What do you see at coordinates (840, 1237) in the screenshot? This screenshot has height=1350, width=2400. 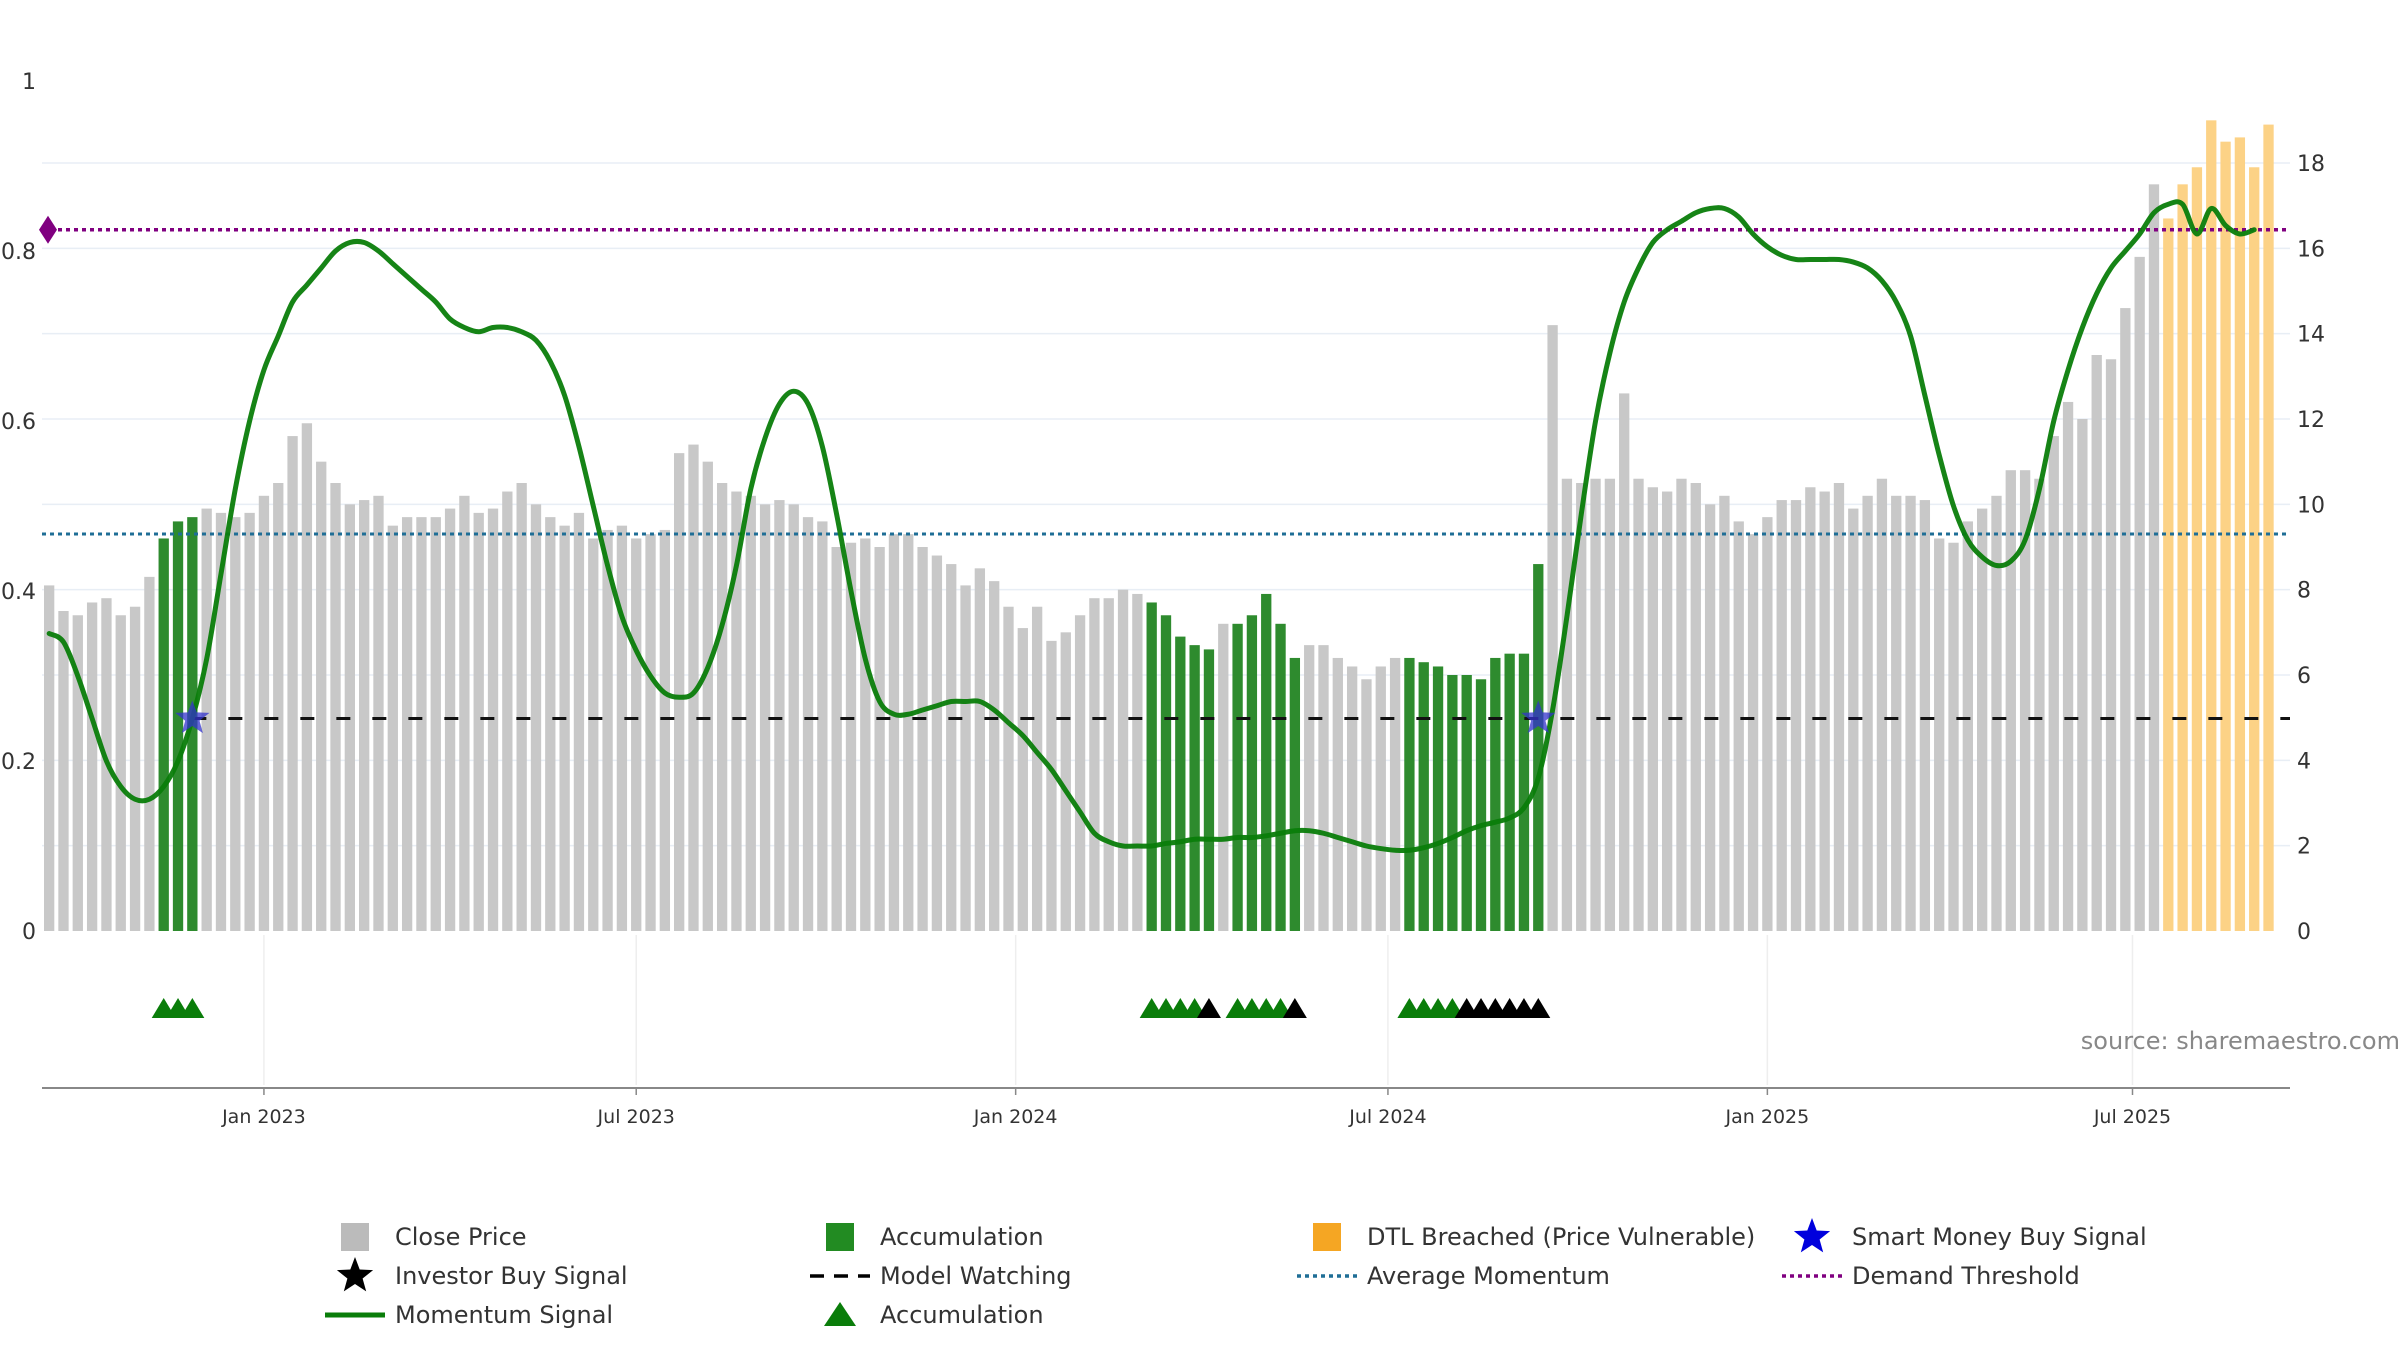 I see `green-square-icon` at bounding box center [840, 1237].